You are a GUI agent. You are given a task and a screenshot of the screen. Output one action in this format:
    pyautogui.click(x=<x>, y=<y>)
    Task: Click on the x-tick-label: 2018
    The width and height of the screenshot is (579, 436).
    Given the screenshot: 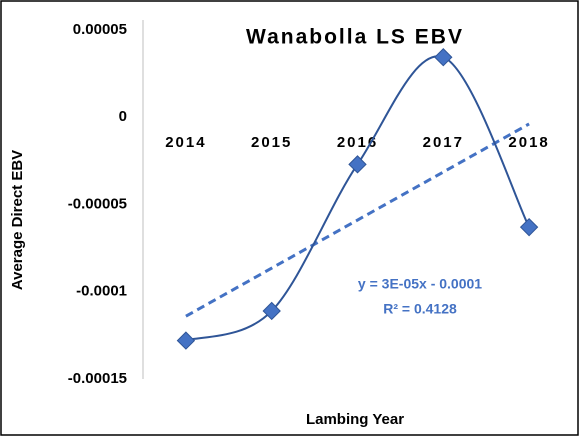 What is the action you would take?
    pyautogui.click(x=528, y=142)
    